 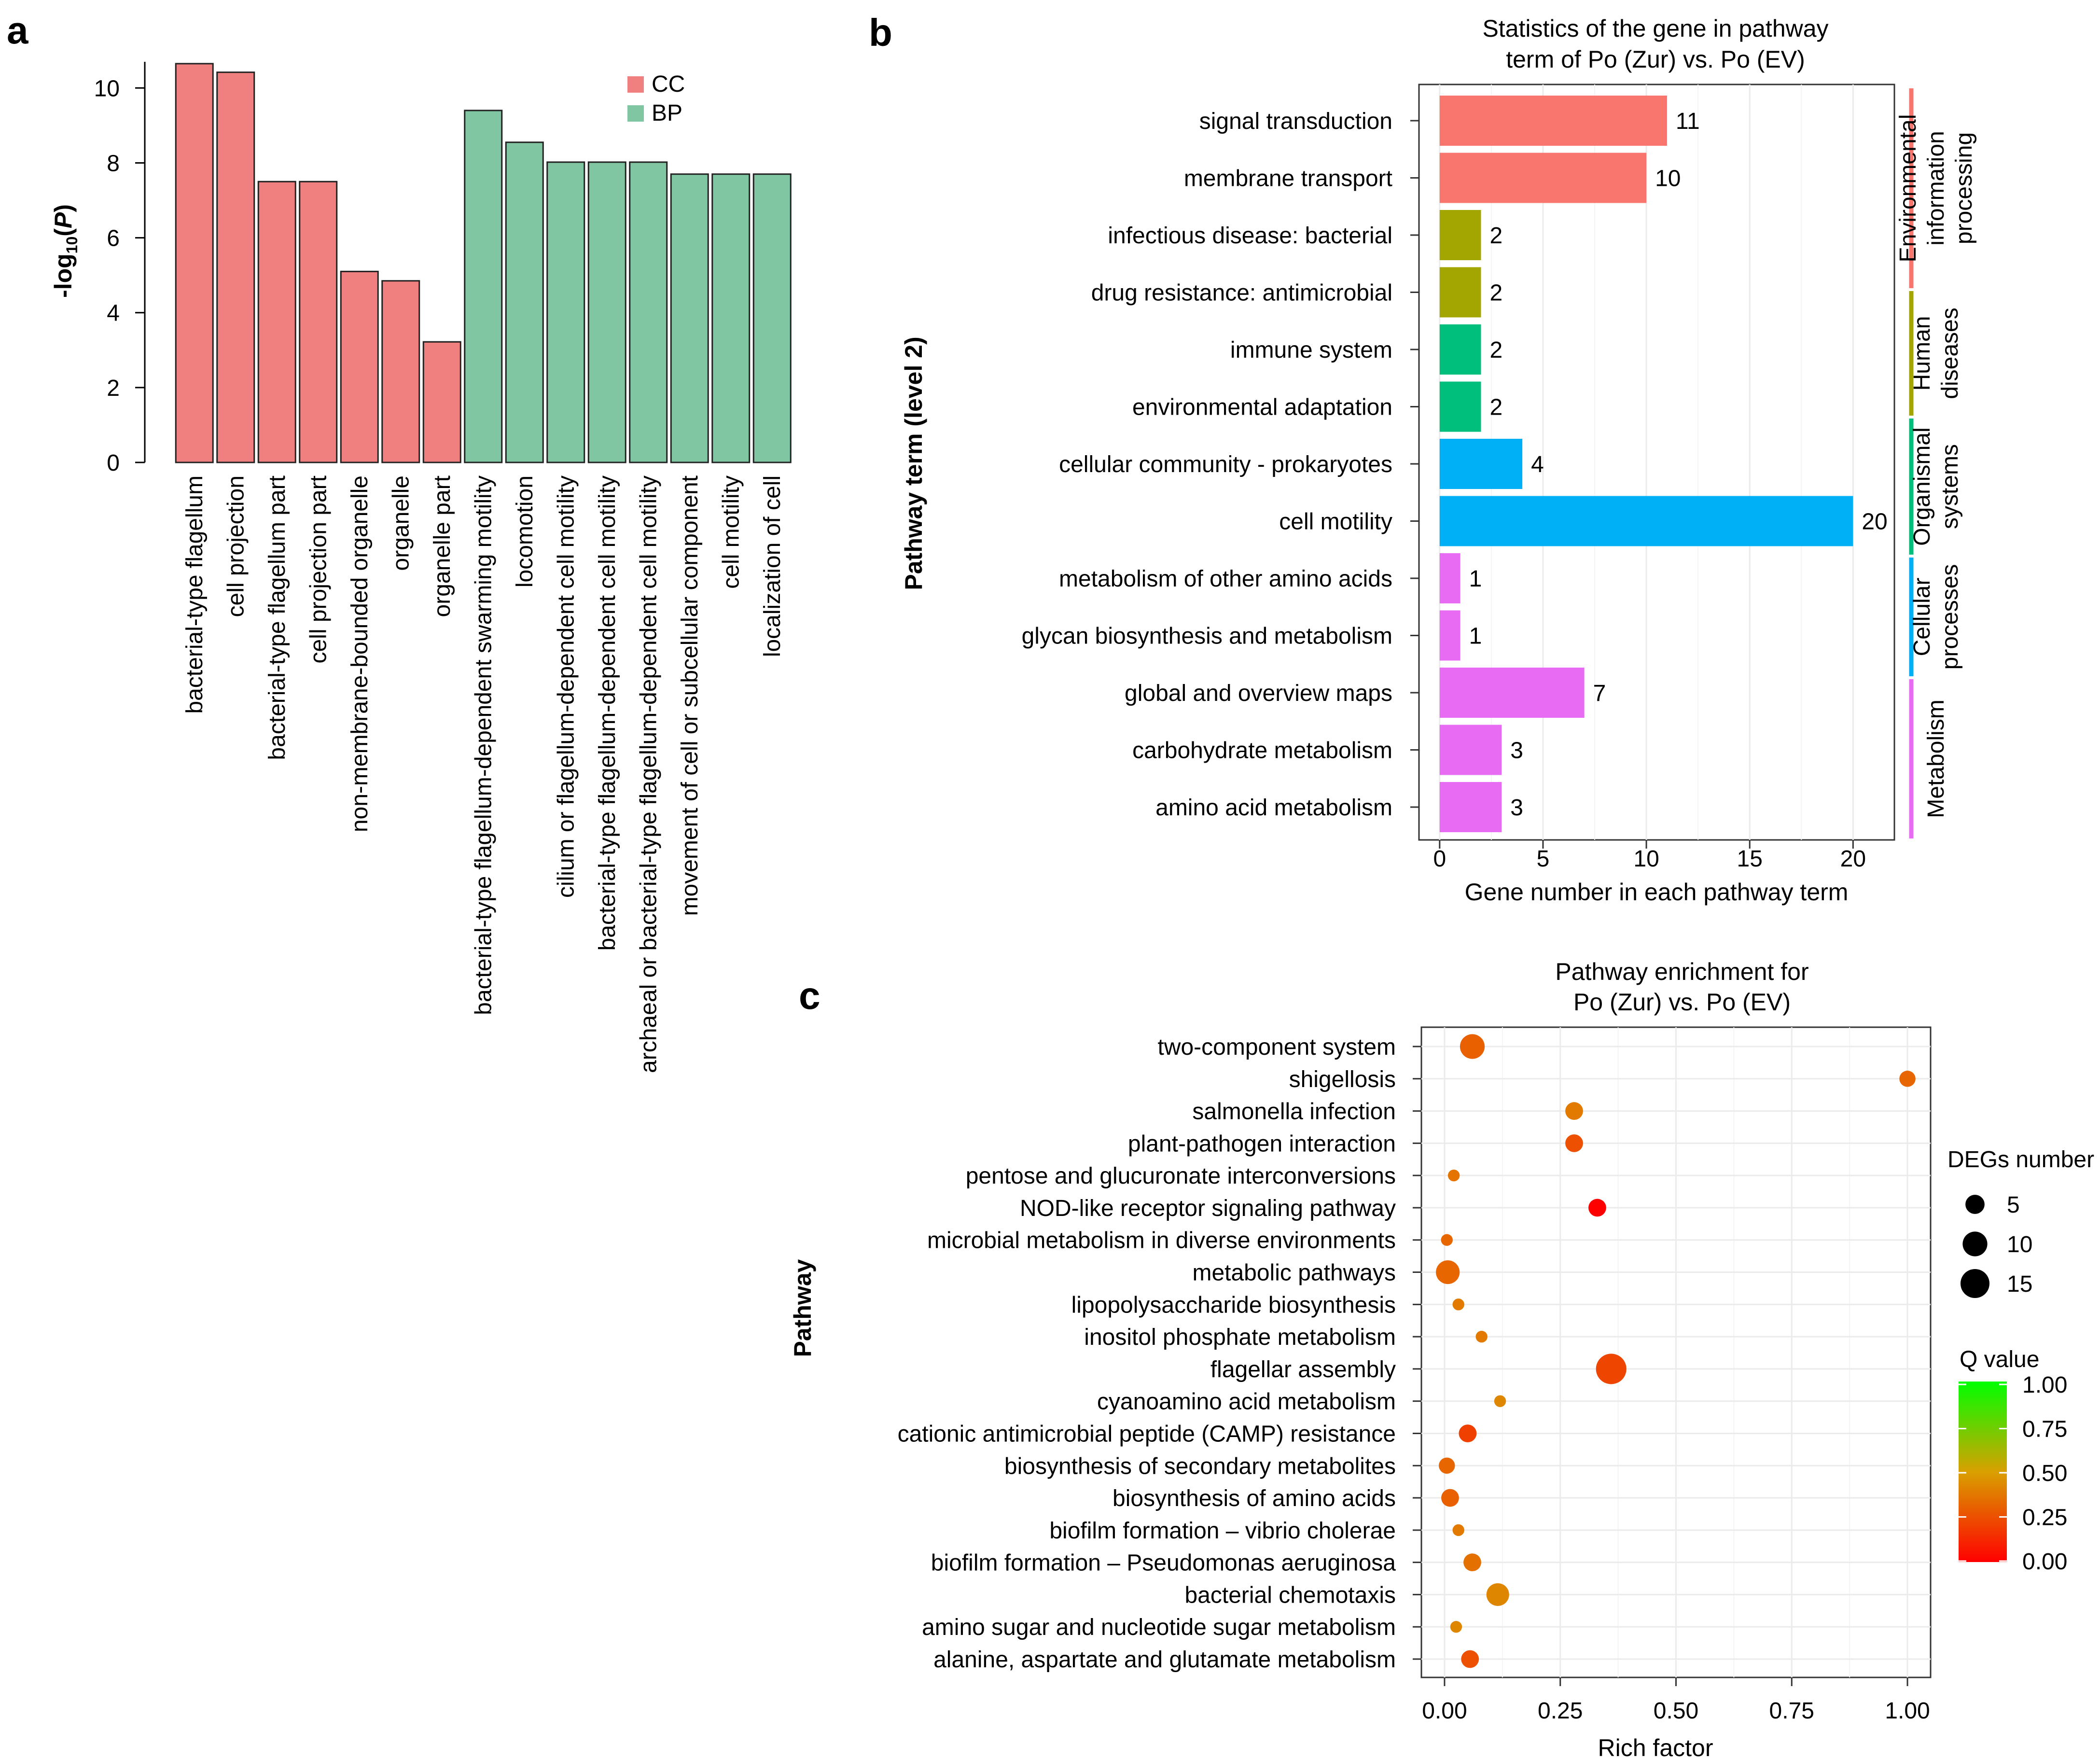 I want to click on b-y-tick-label: carbohydrate metabolism, so click(x=1262, y=751).